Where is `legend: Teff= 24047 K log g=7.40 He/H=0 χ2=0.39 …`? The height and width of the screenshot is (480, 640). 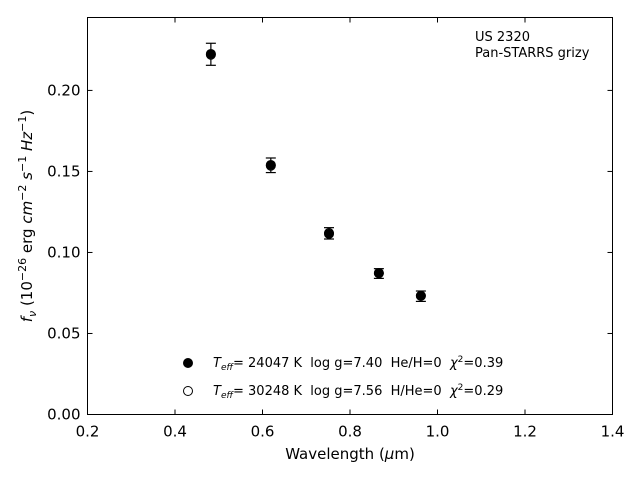
legend: Teff= 24047 K log g=7.40 He/H=0 χ2=0.39 … is located at coordinates (343, 378).